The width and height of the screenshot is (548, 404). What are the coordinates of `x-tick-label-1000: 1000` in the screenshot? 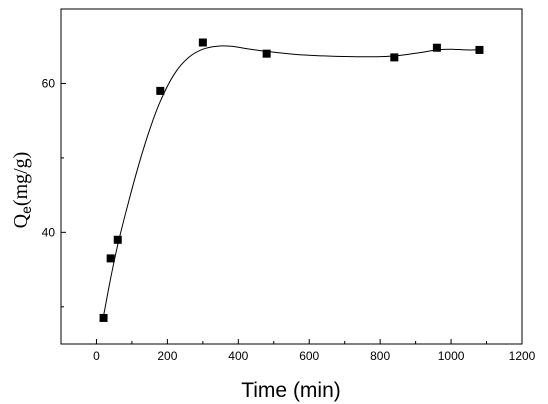 It's located at (451, 356).